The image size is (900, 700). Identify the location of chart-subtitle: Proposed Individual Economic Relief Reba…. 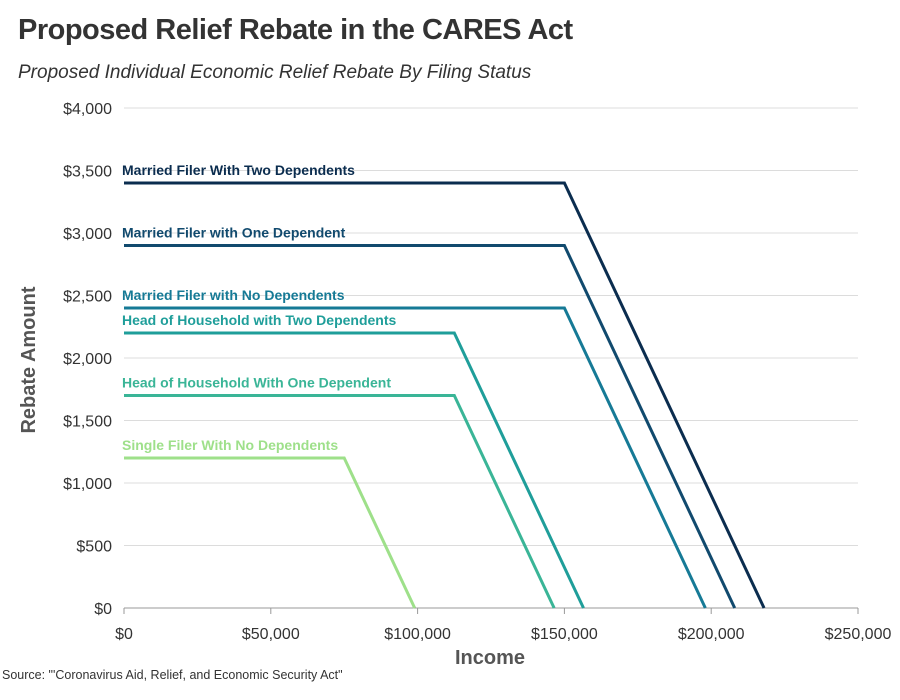
(275, 72).